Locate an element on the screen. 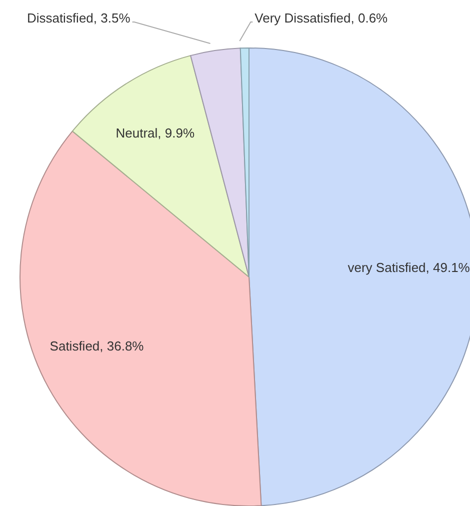 The height and width of the screenshot is (506, 470). slice-label: Very Dissatisfied, 0.6% is located at coordinates (321, 18).